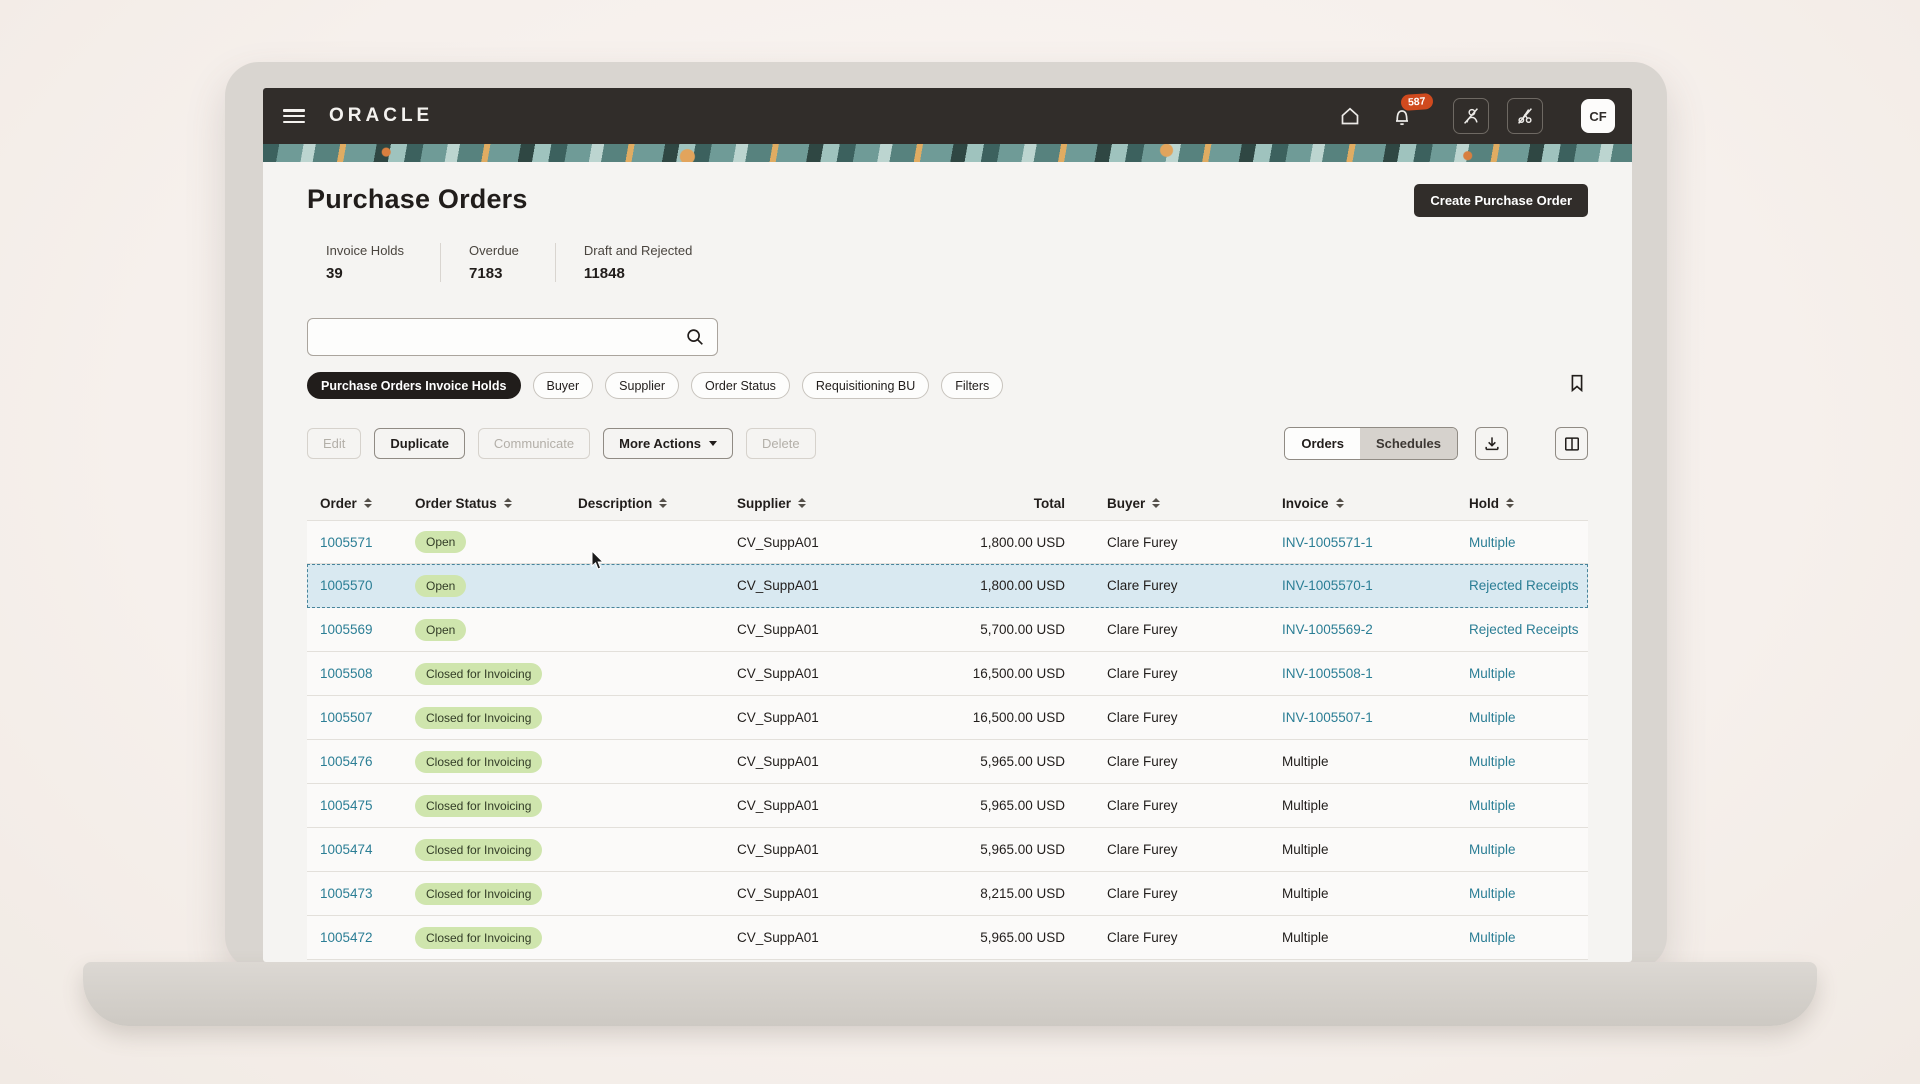  What do you see at coordinates (1571, 443) in the screenshot?
I see `columns-icon` at bounding box center [1571, 443].